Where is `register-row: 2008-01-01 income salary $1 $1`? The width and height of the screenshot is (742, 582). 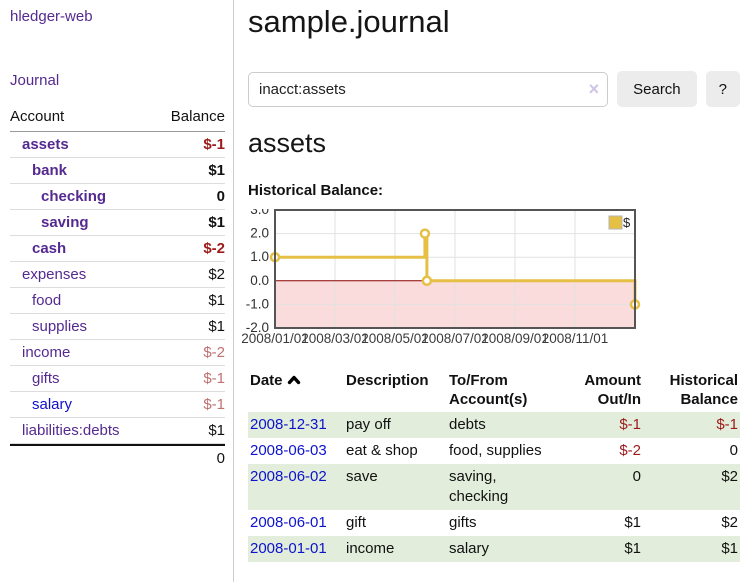
register-row: 2008-01-01 income salary $1 $1 is located at coordinates (494, 549).